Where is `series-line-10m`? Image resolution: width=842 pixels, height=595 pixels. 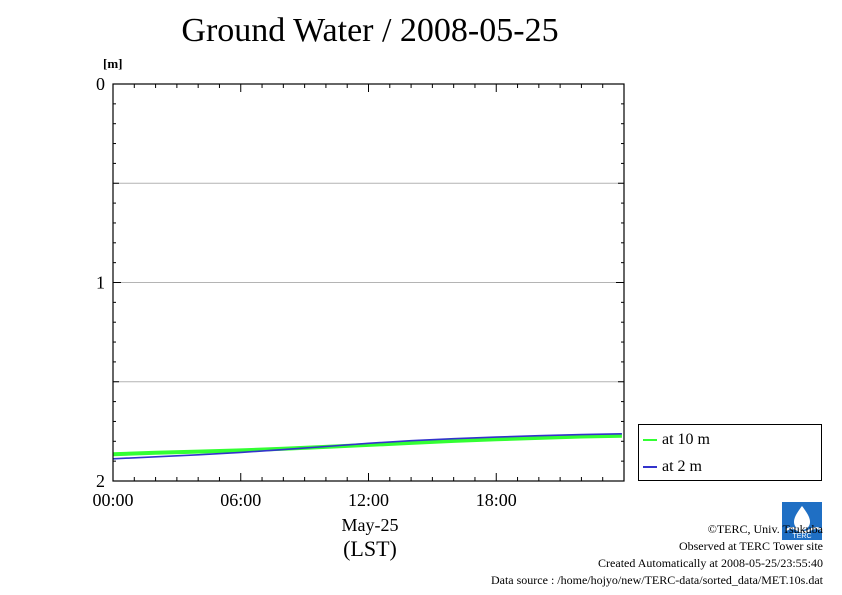
series-line-10m is located at coordinates (367, 445).